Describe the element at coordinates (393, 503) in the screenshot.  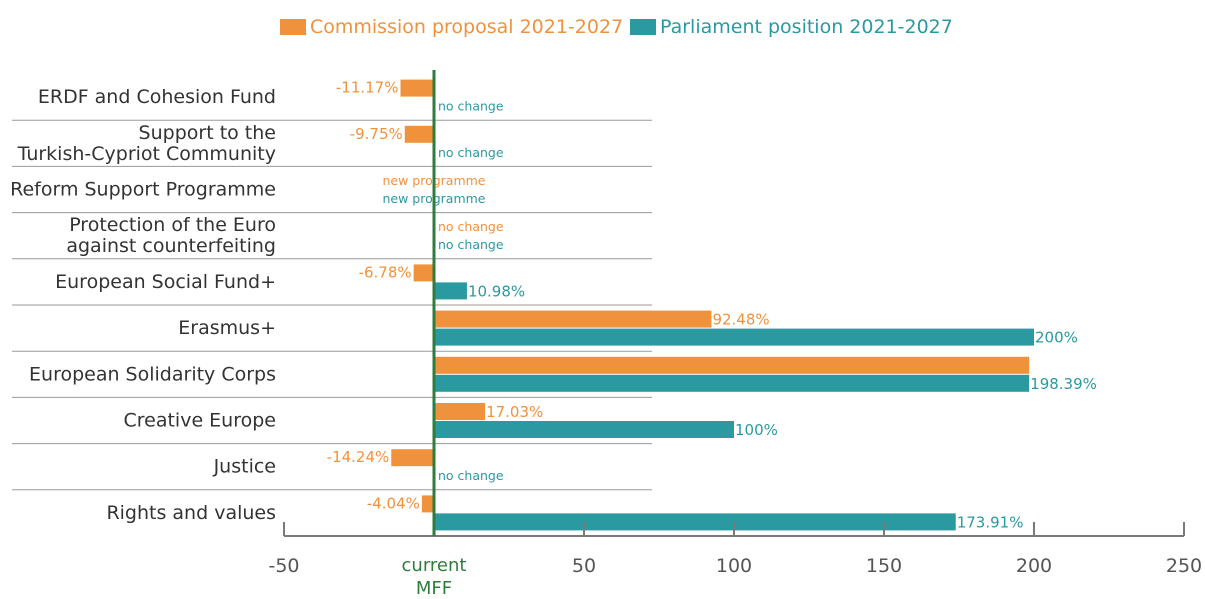
I see `data-label: -4.04%` at that location.